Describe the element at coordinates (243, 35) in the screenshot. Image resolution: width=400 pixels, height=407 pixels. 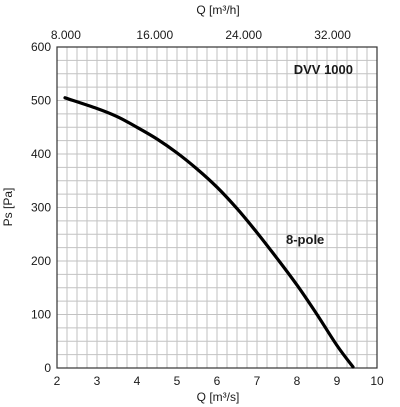
I see `top-x-tick-label: 24.000` at that location.